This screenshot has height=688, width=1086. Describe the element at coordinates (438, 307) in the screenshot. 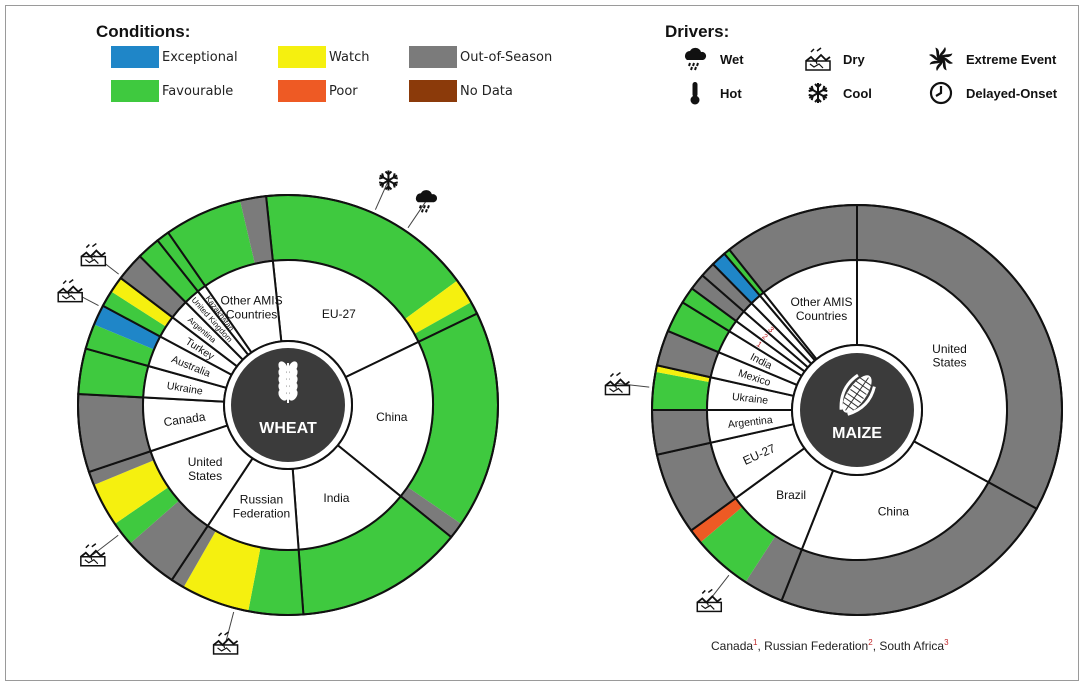

I see `condition-segment-eu-27-watch` at that location.